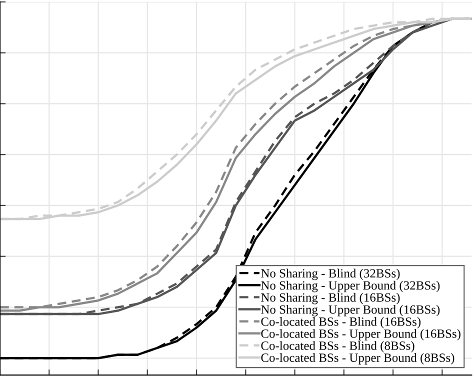  I want to click on legend-label: Co-located BSs - Upper Bound (8BSs), so click(357, 358).